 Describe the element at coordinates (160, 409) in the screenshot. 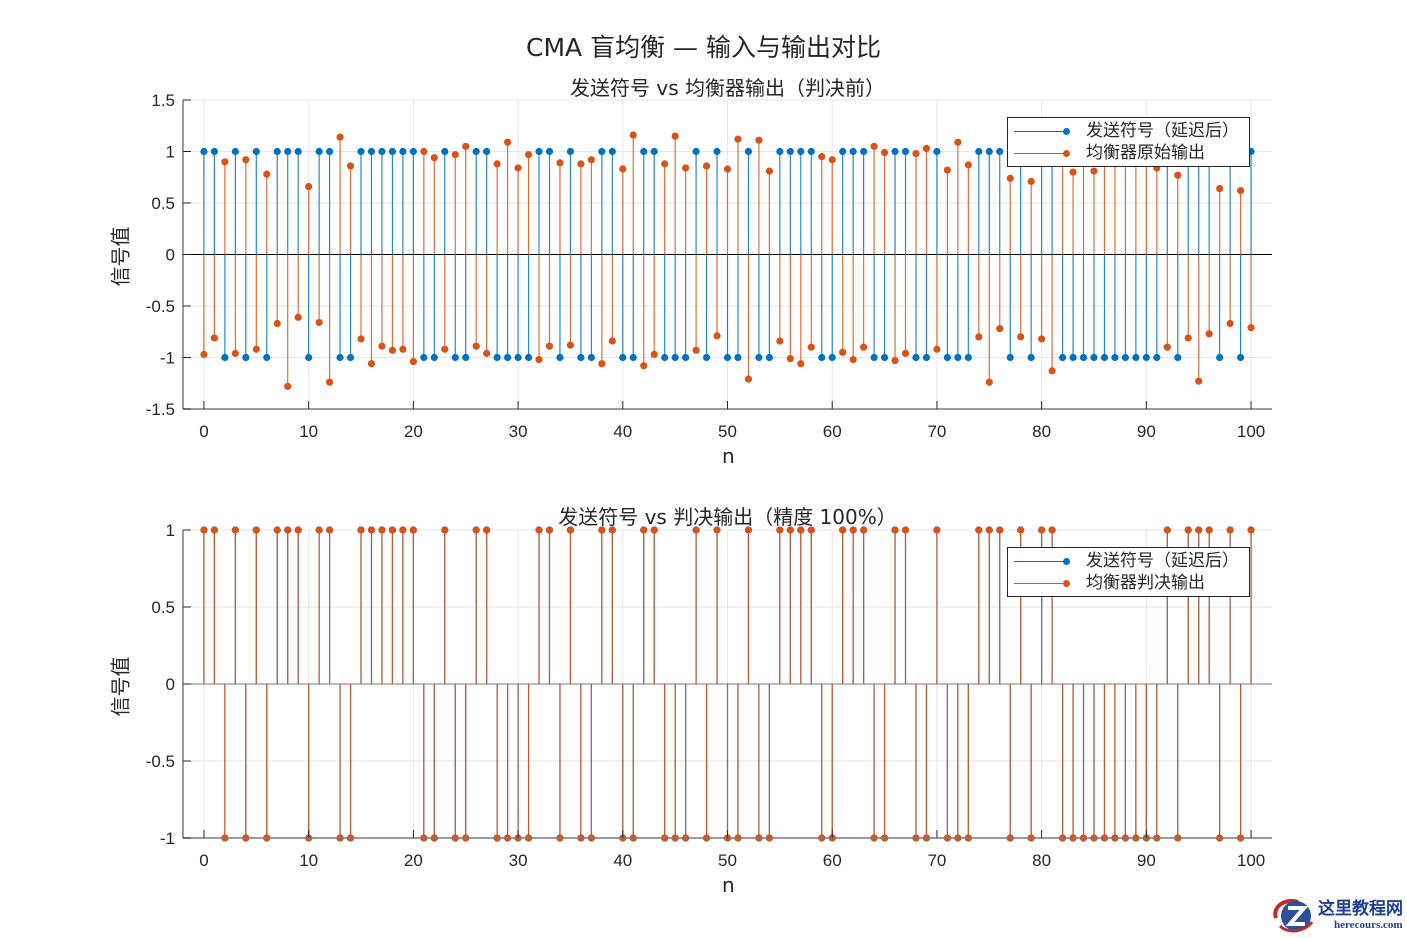

I see `y-tick-label: -1.5` at that location.